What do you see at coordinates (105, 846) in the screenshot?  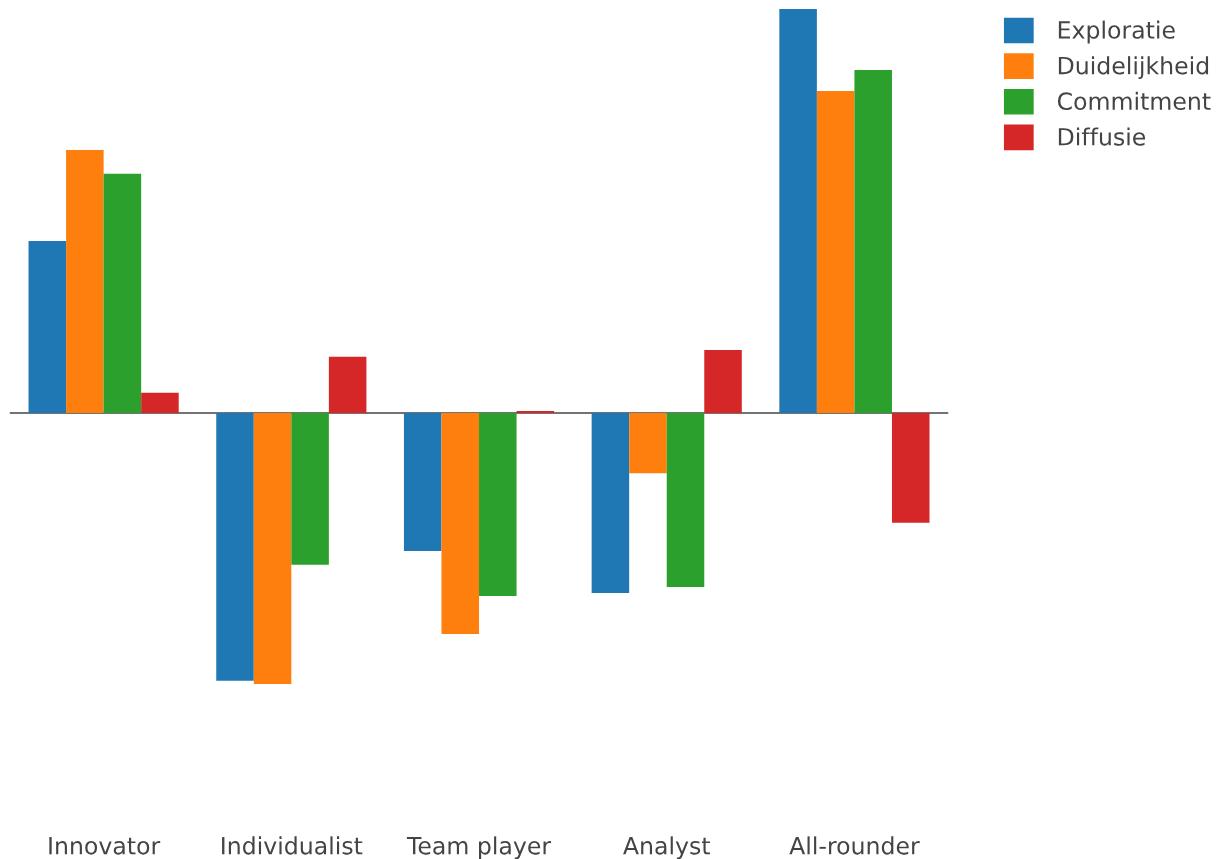 I see `x-tick-label: Innovator` at bounding box center [105, 846].